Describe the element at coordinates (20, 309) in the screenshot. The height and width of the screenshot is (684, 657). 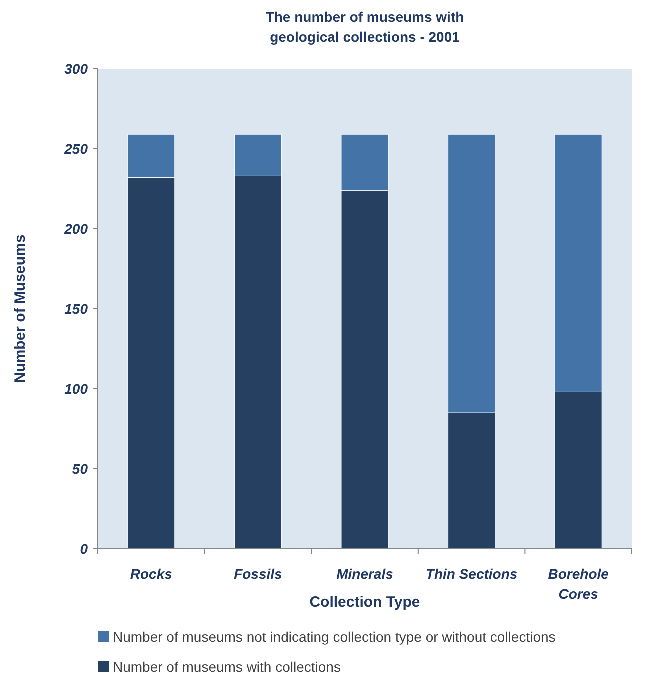
I see `y-axis-title: Number of Museums` at that location.